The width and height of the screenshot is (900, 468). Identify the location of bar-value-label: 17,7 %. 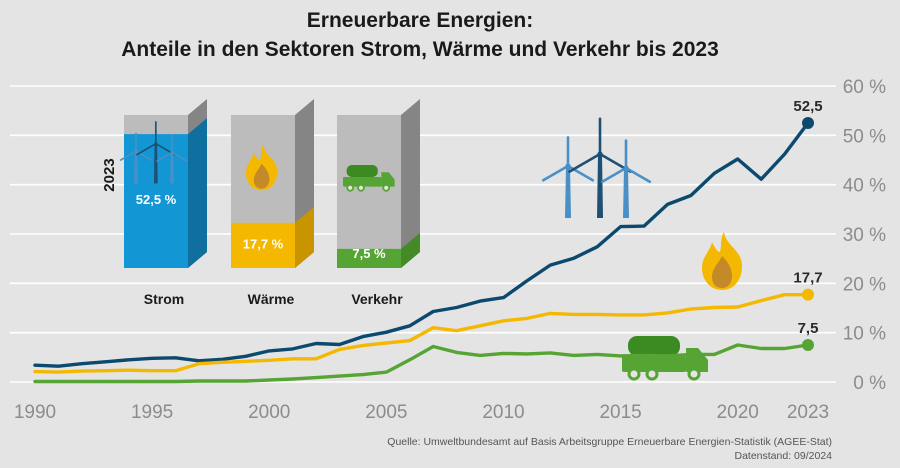
(263, 243).